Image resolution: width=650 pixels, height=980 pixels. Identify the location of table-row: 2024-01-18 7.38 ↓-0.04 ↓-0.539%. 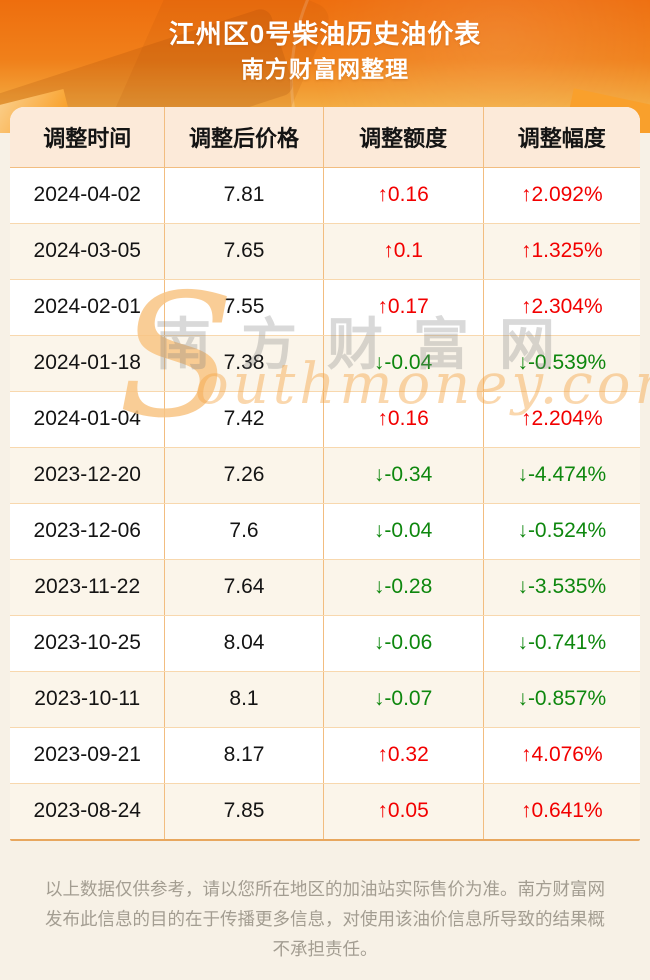
(325, 363).